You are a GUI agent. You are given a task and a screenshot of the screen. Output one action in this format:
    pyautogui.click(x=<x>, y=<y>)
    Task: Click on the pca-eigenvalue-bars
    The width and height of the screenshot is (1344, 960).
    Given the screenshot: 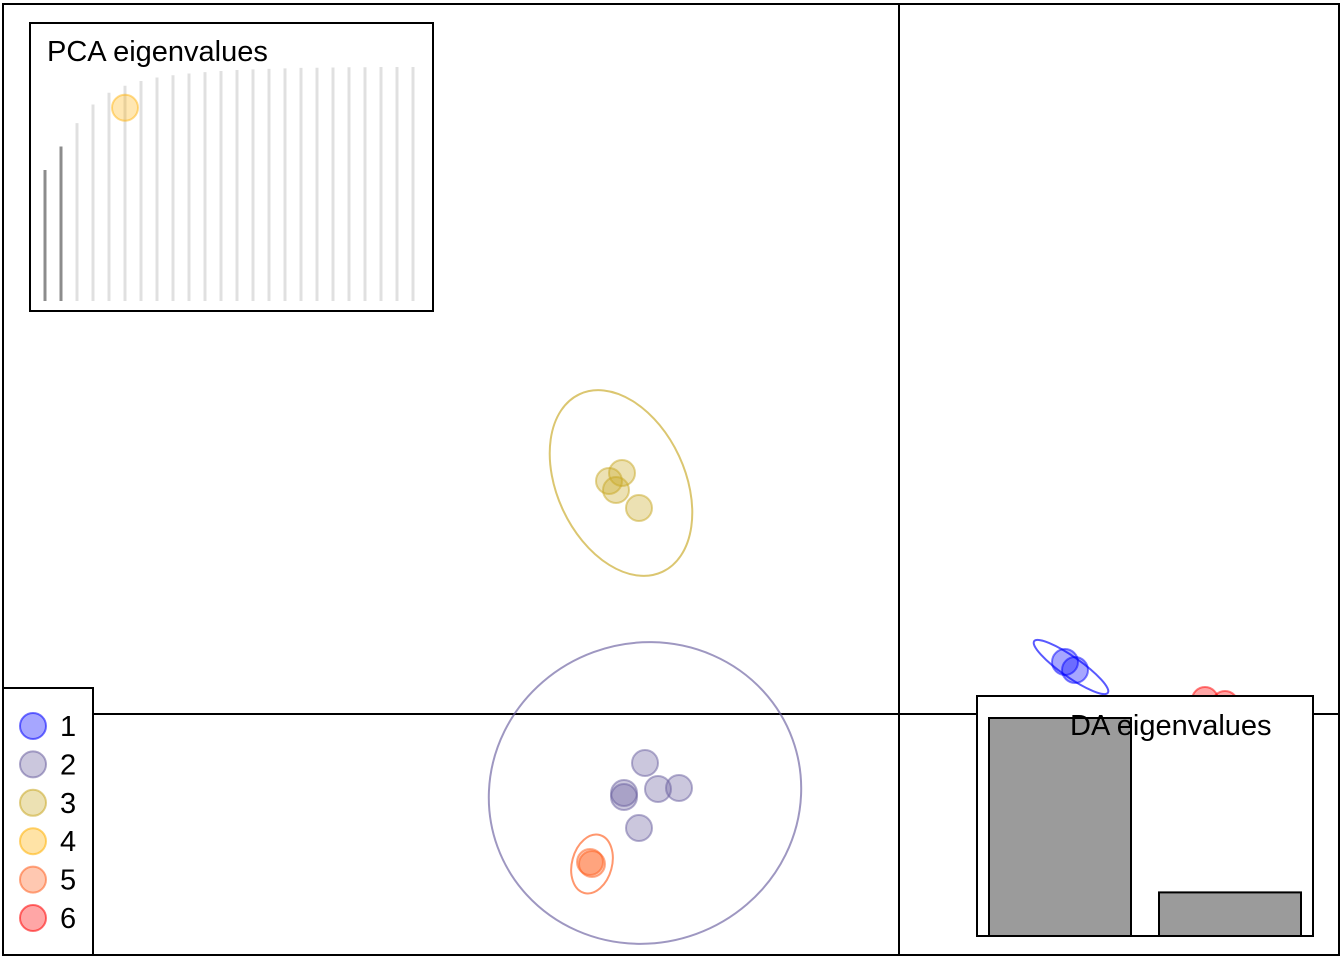 What is the action you would take?
    pyautogui.click(x=229, y=184)
    